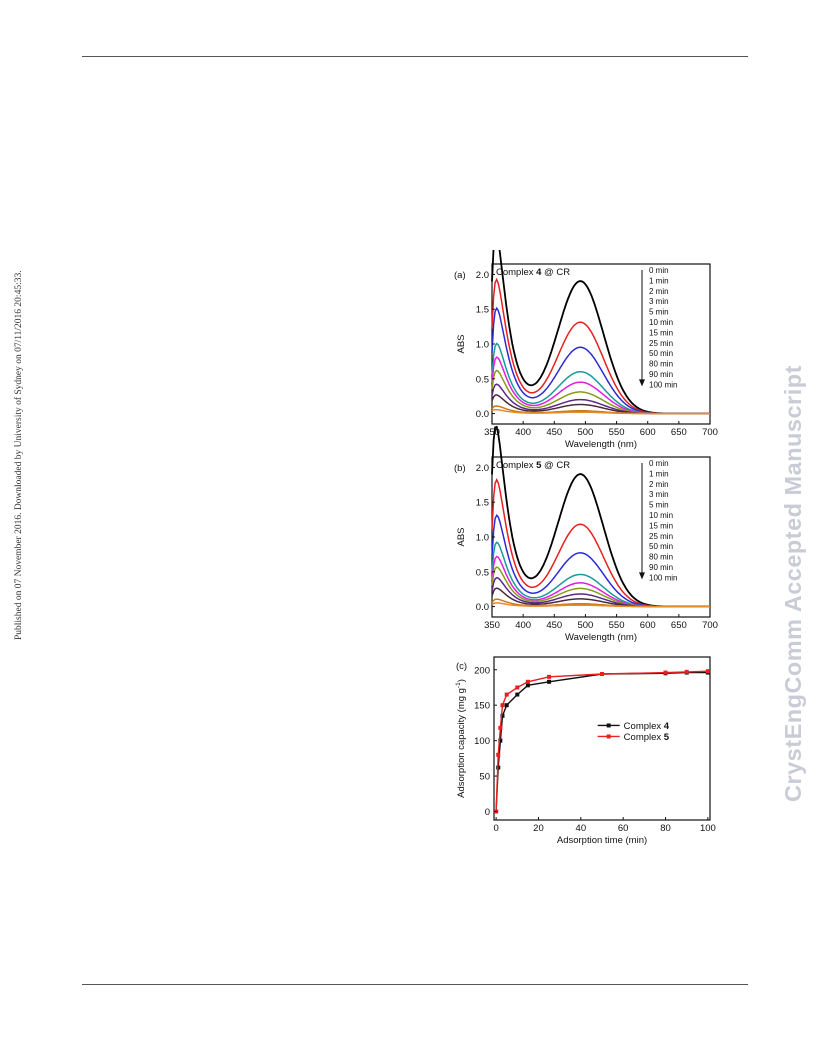  What do you see at coordinates (602, 840) in the screenshot?
I see `x-axis-label: Adsorption time (min)` at bounding box center [602, 840].